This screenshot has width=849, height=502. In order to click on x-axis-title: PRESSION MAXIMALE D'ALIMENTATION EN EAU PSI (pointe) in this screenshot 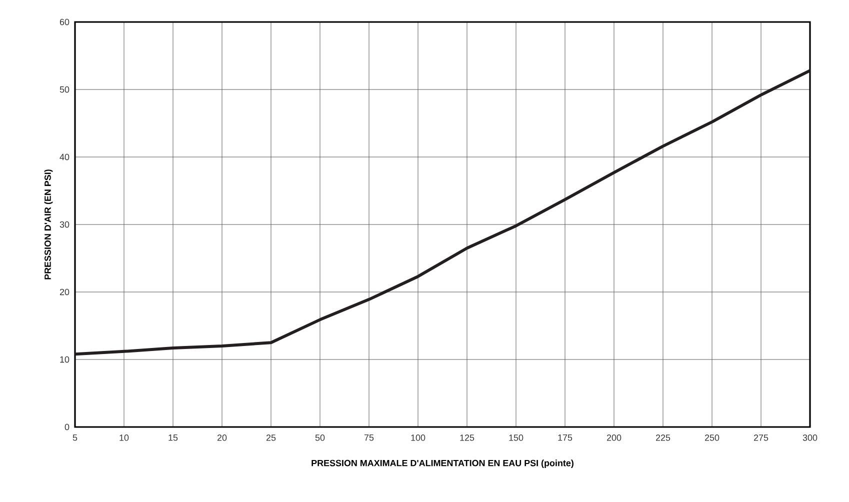, I will do `click(443, 464)`.